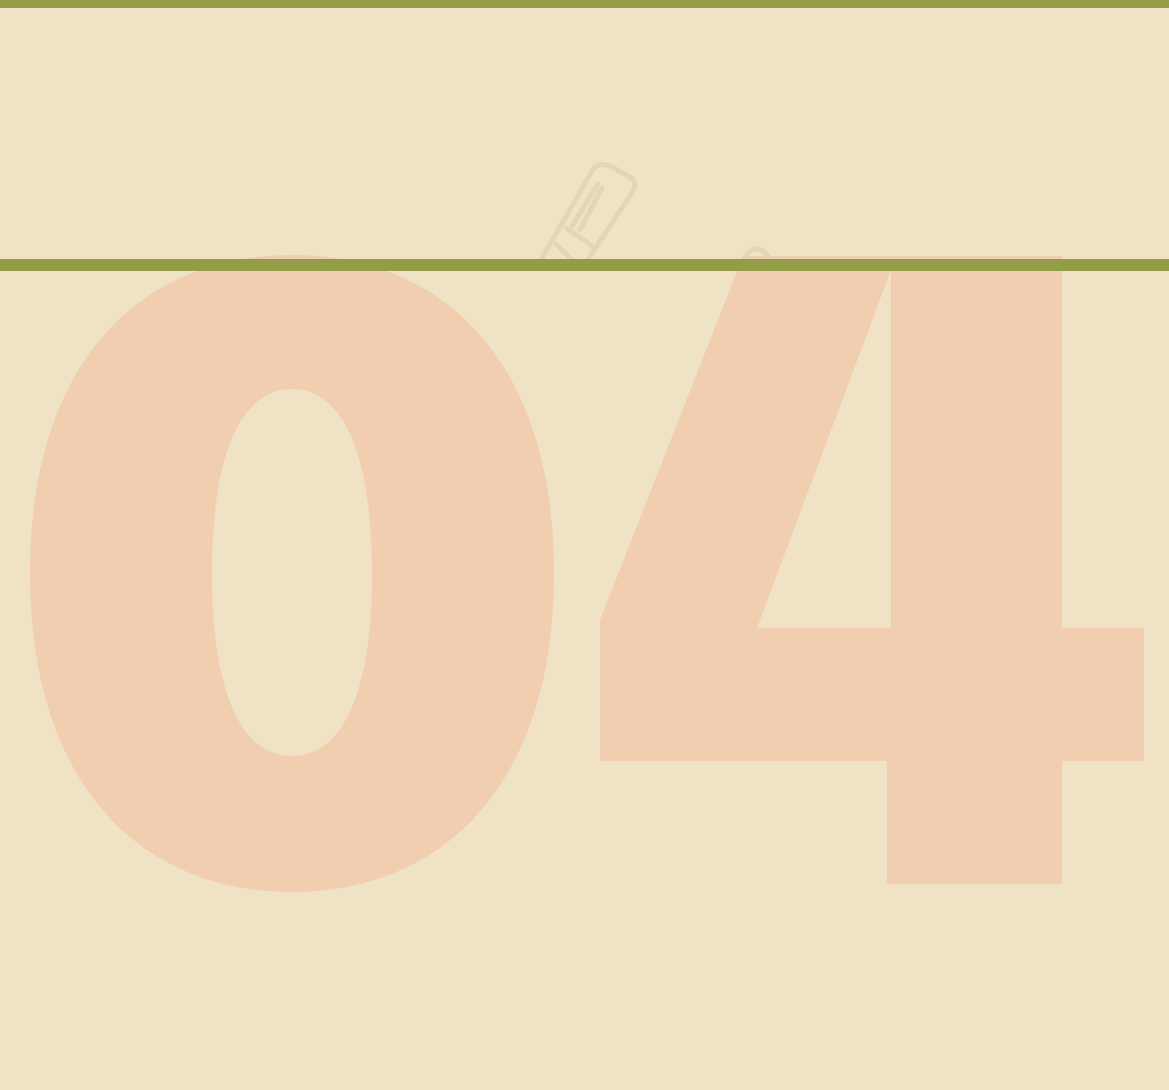 The height and width of the screenshot is (1090, 1169). What do you see at coordinates (584, 4) in the screenshot?
I see `top-rule` at bounding box center [584, 4].